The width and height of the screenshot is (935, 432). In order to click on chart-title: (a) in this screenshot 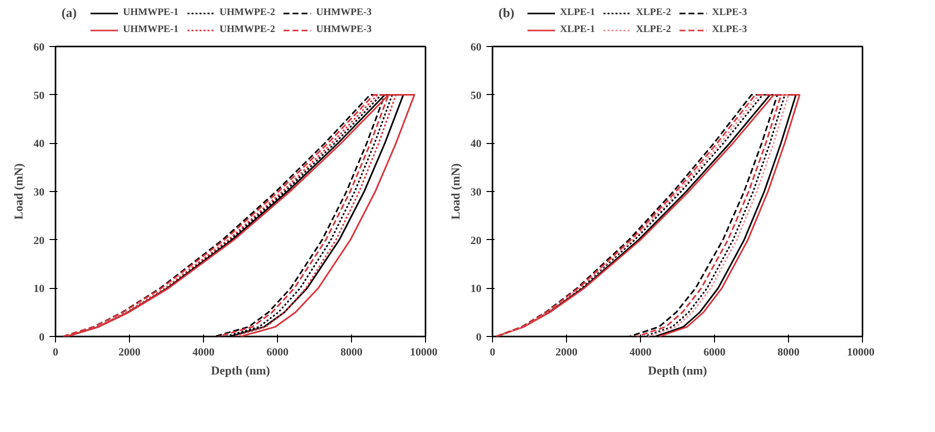, I will do `click(69, 12)`.